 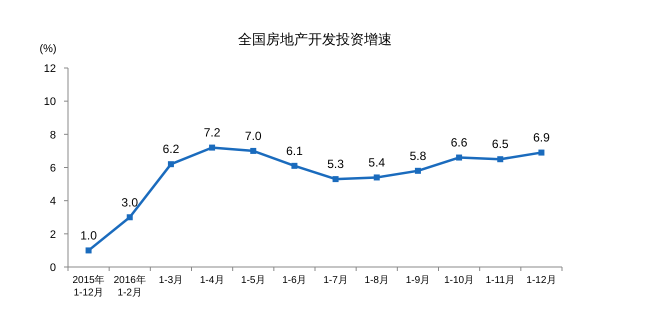 I want to click on ytick: 12, so click(x=50, y=69).